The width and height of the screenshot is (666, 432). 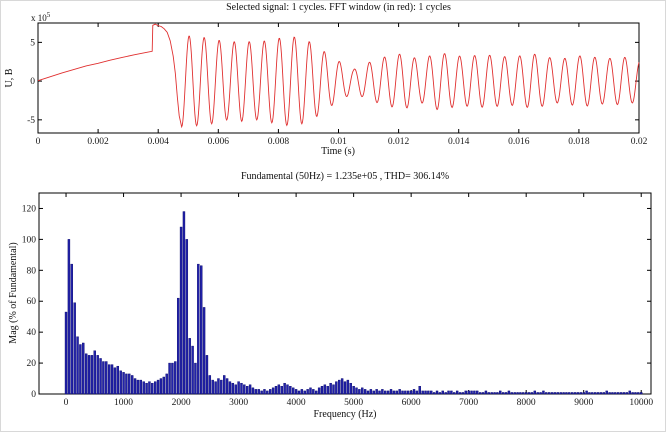 I want to click on fft-y-tick-label: 20, so click(x=32, y=364).